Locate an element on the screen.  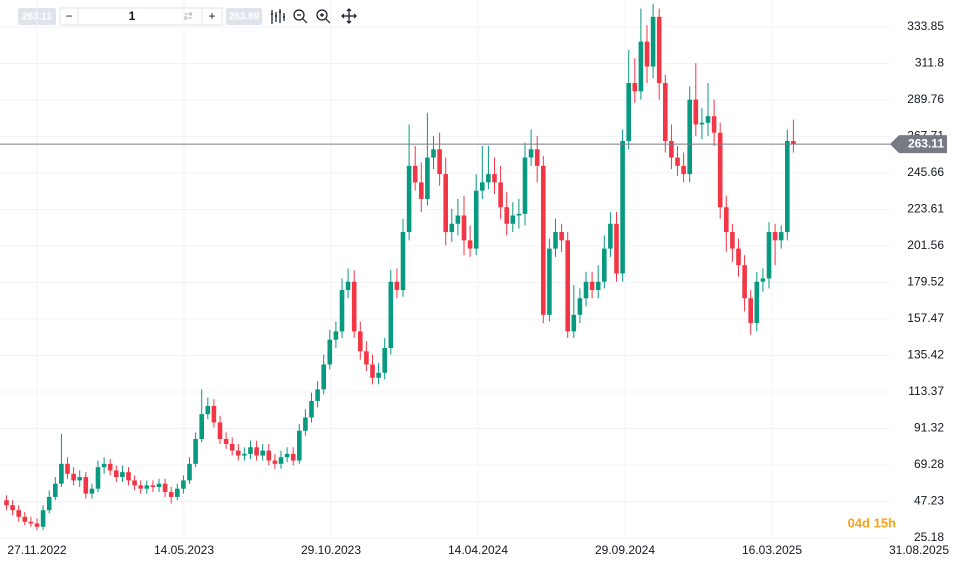
toolbar: 263.11 − 1 ⇄ + 263.69 is located at coordinates (187, 16).